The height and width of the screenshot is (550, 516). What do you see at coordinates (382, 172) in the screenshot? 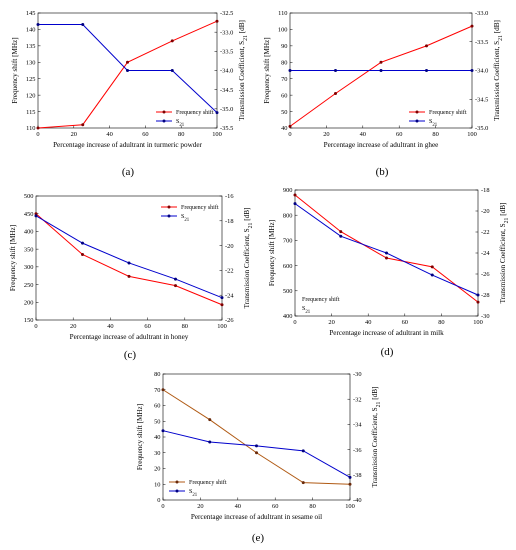
I see `panel-label: (b)` at bounding box center [382, 172].